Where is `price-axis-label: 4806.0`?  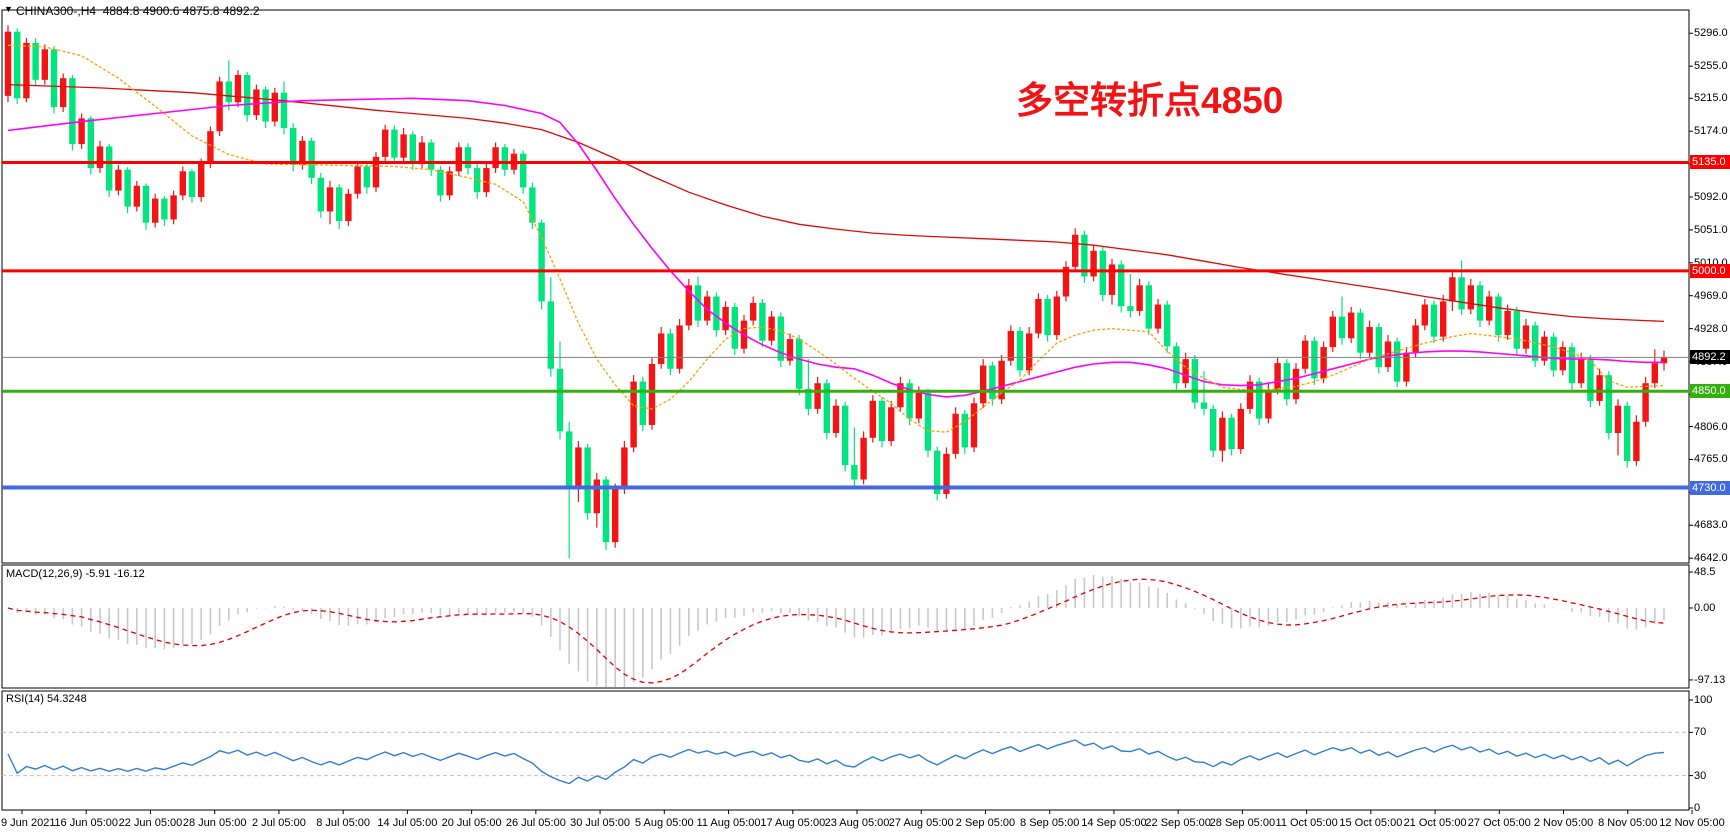
price-axis-label: 4806.0 is located at coordinates (1711, 426).